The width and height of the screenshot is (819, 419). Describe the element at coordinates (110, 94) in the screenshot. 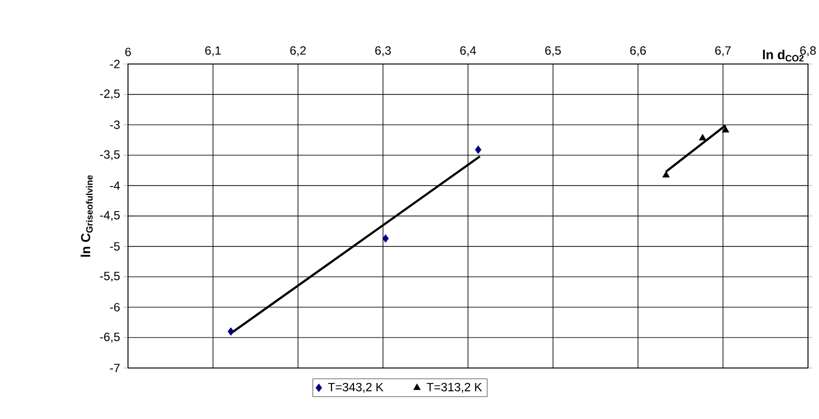

I see `y-tick-label: -2,5` at that location.